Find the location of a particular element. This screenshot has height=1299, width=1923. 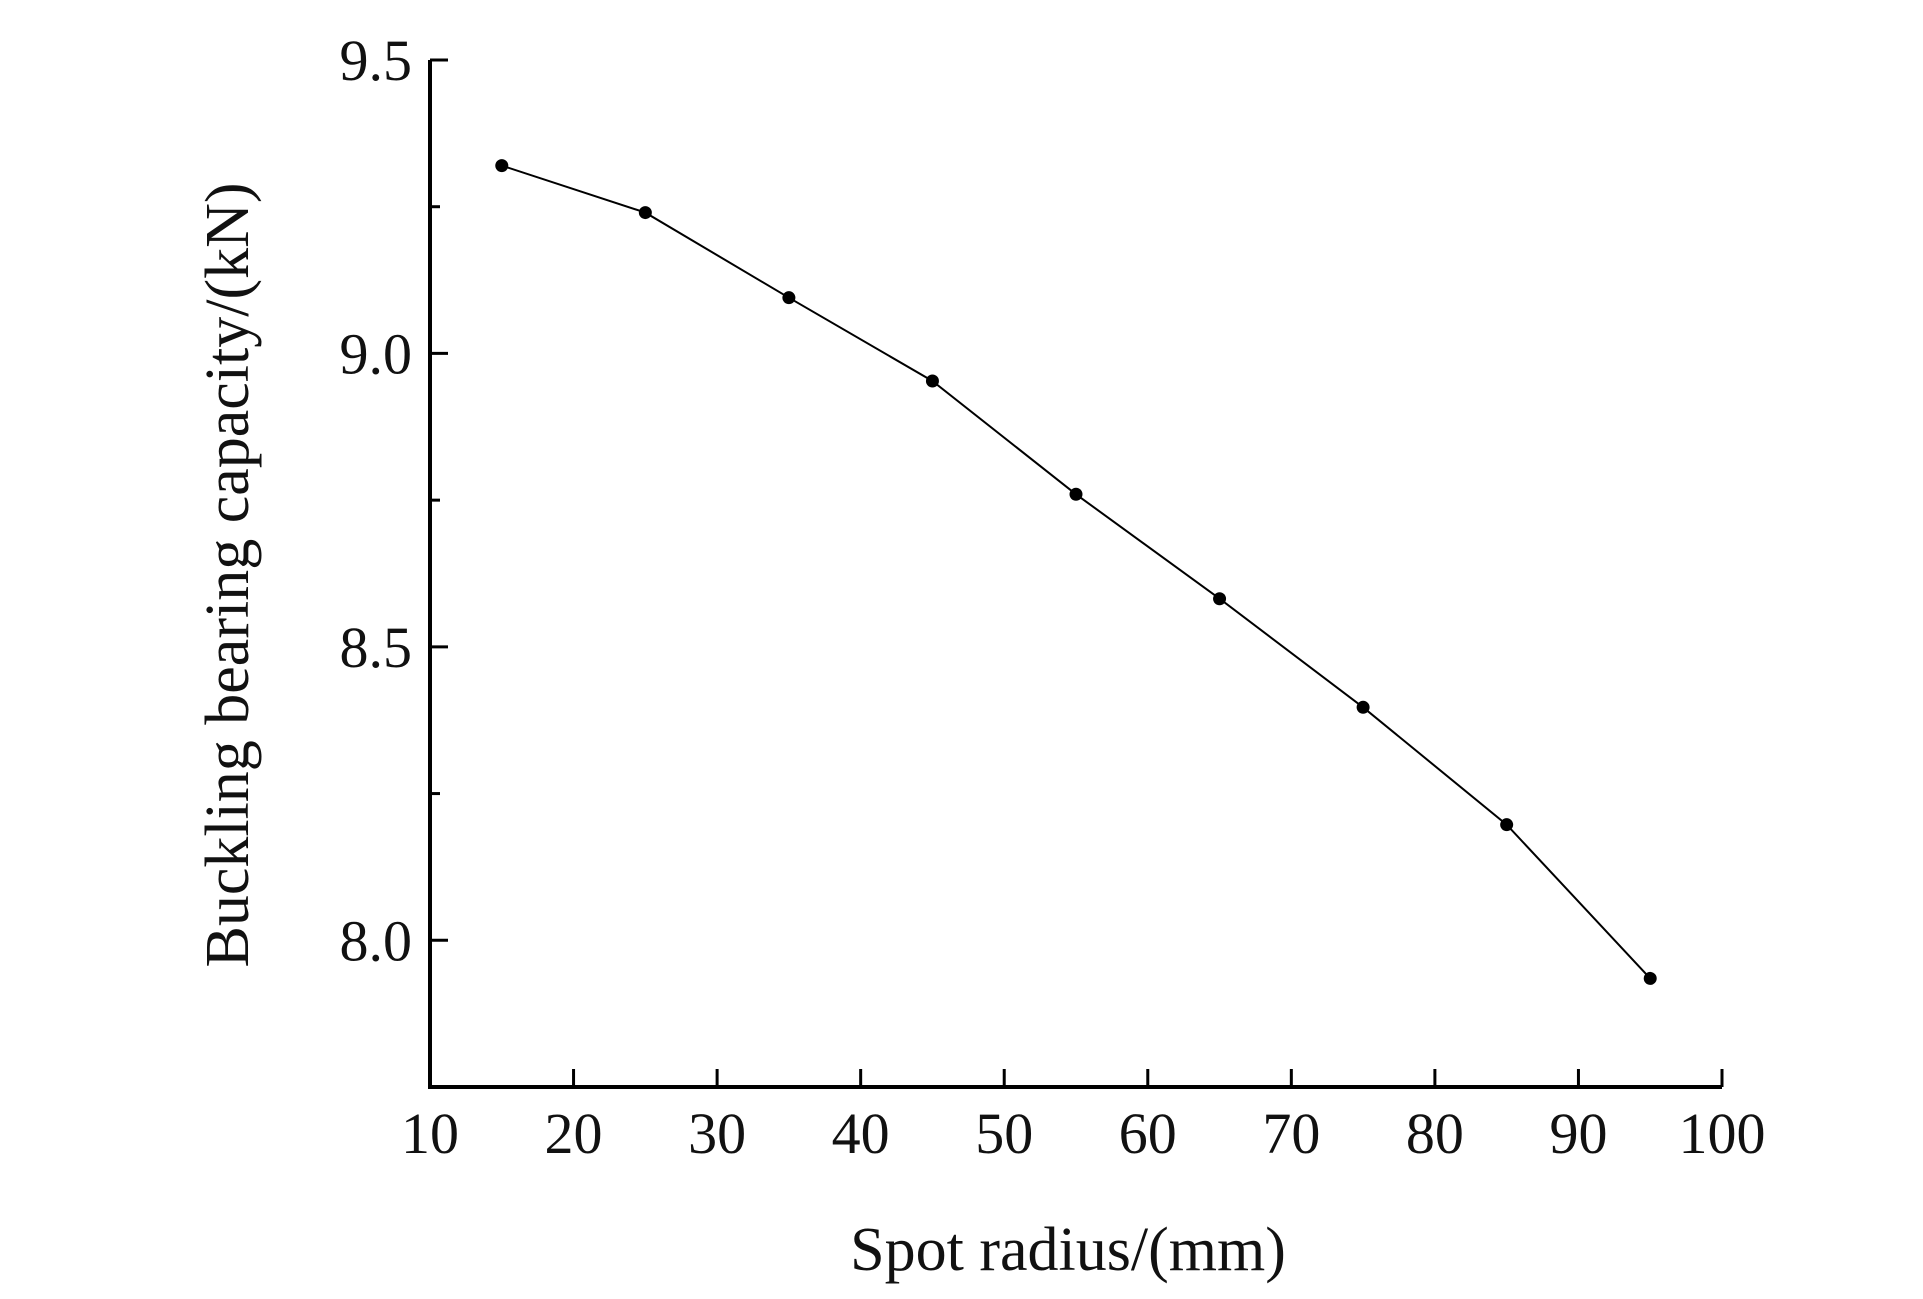

y-tick-label: 9.0 is located at coordinates (376, 353).